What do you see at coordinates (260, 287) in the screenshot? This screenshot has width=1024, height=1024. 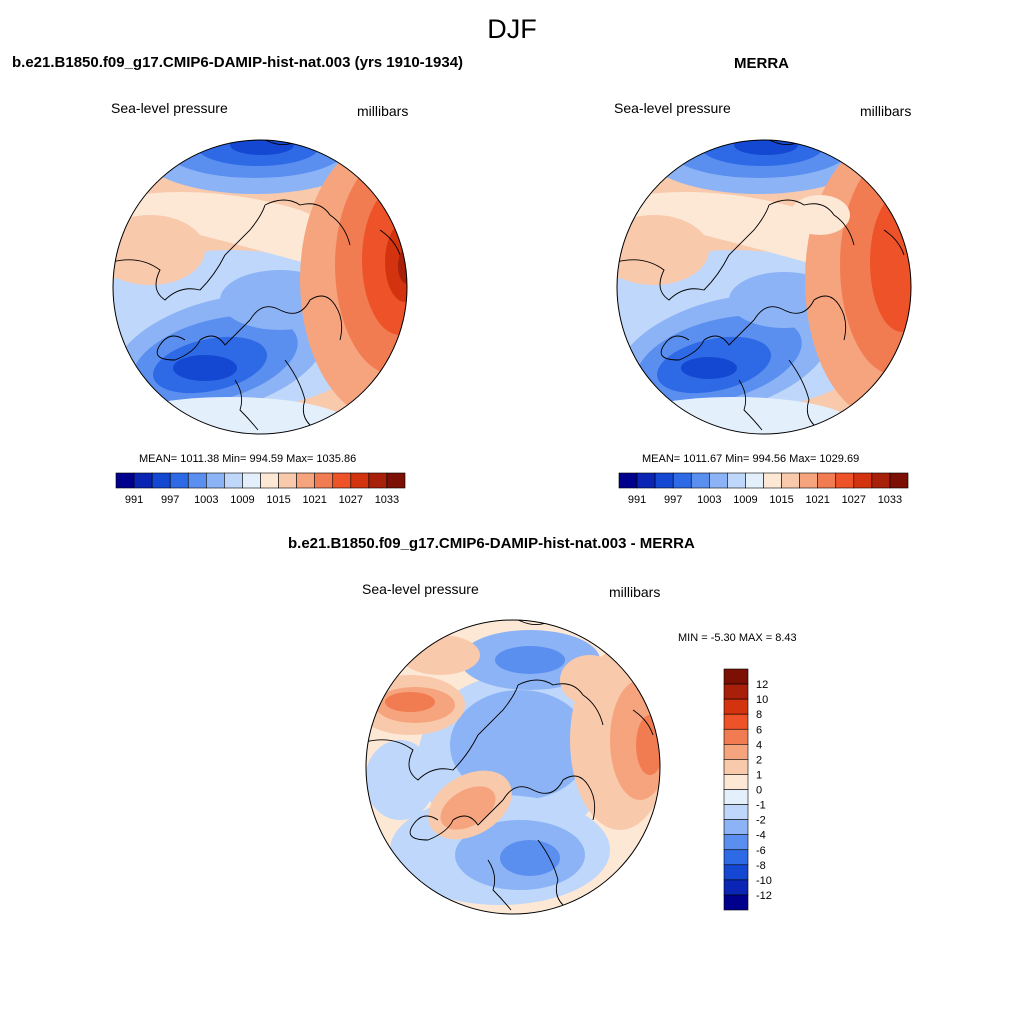 I see `panel-1-map` at bounding box center [260, 287].